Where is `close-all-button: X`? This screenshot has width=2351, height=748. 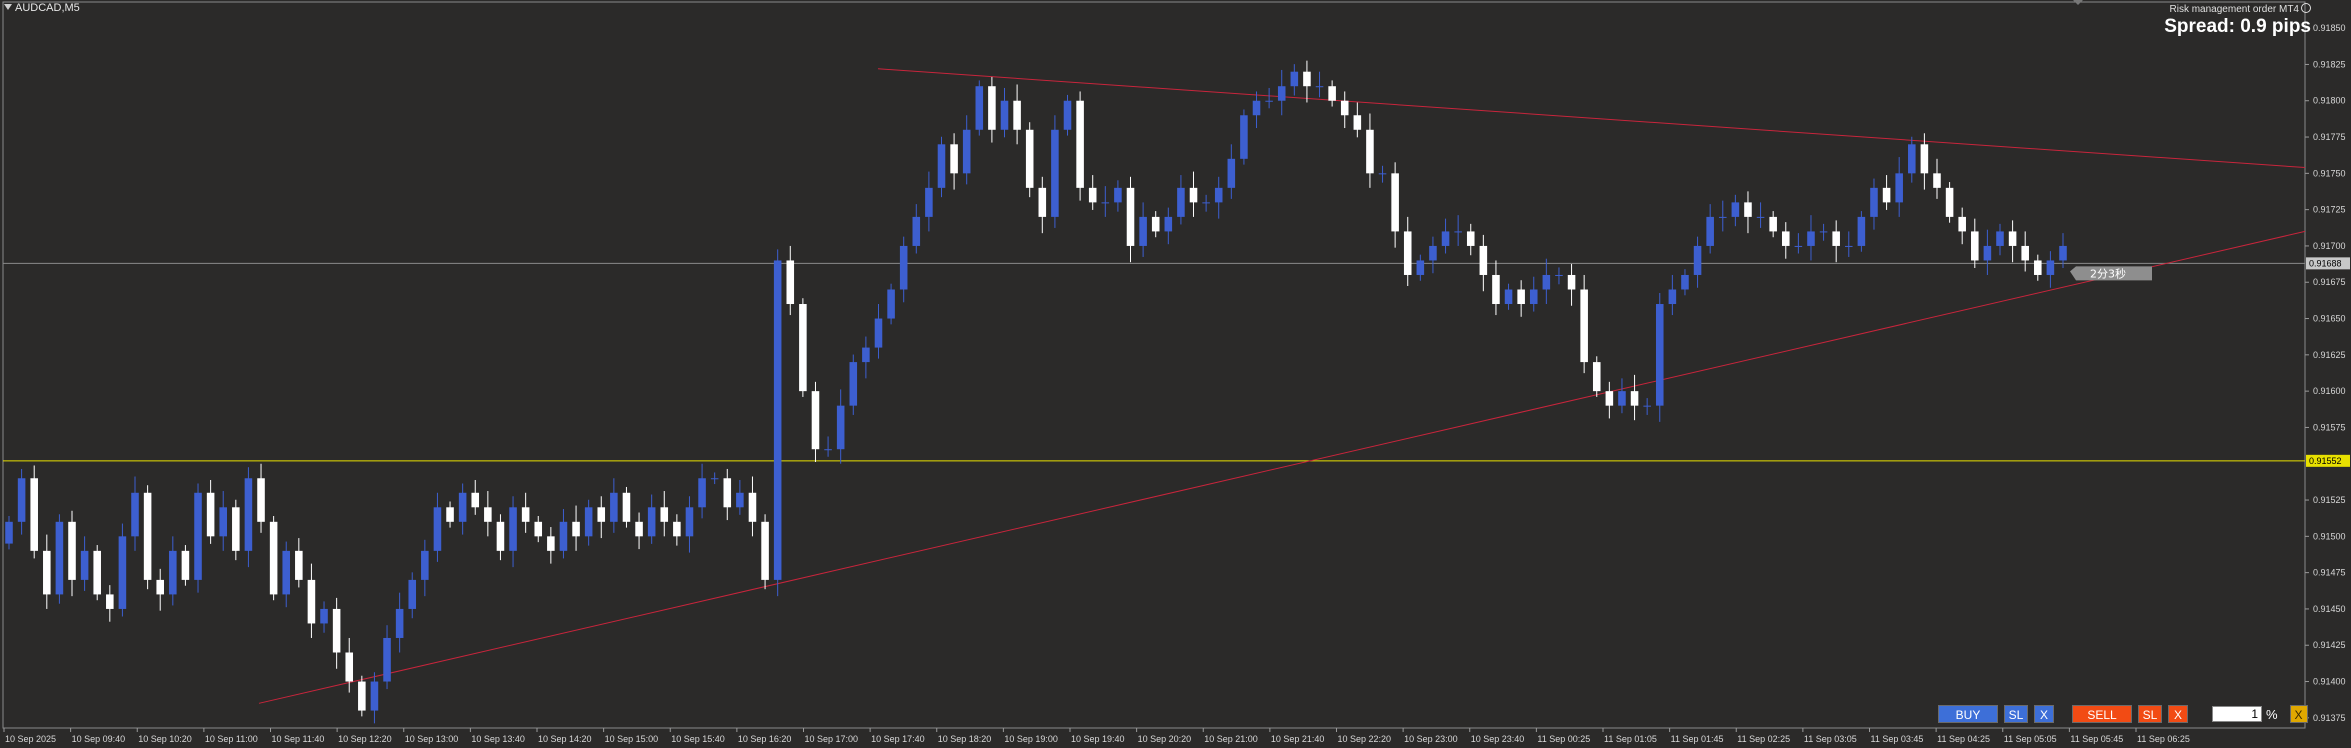 close-all-button: X is located at coordinates (2298, 714).